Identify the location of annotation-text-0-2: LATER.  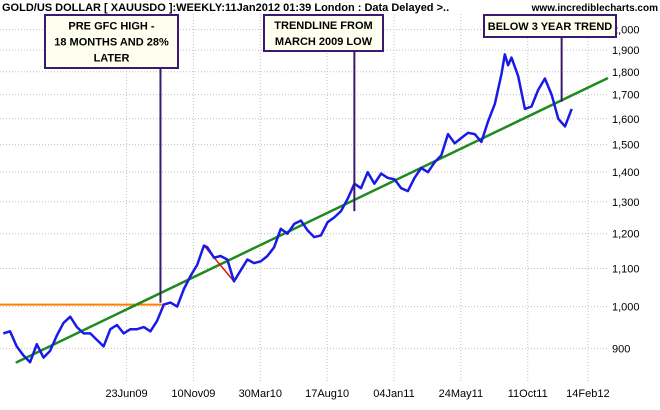
(112, 59).